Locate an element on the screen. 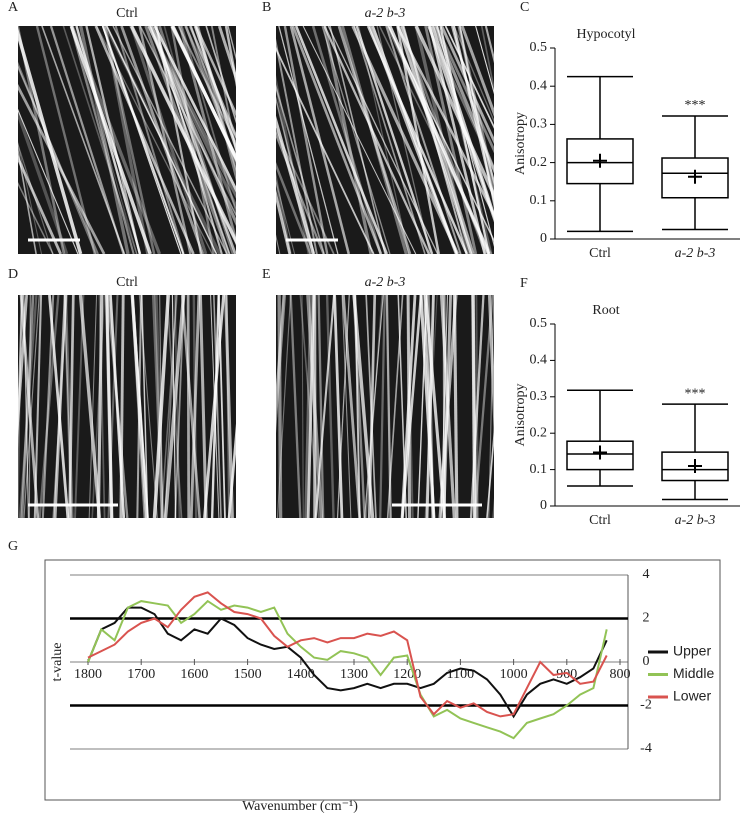  x-tick-label: a-2 b-3 is located at coordinates (695, 520).